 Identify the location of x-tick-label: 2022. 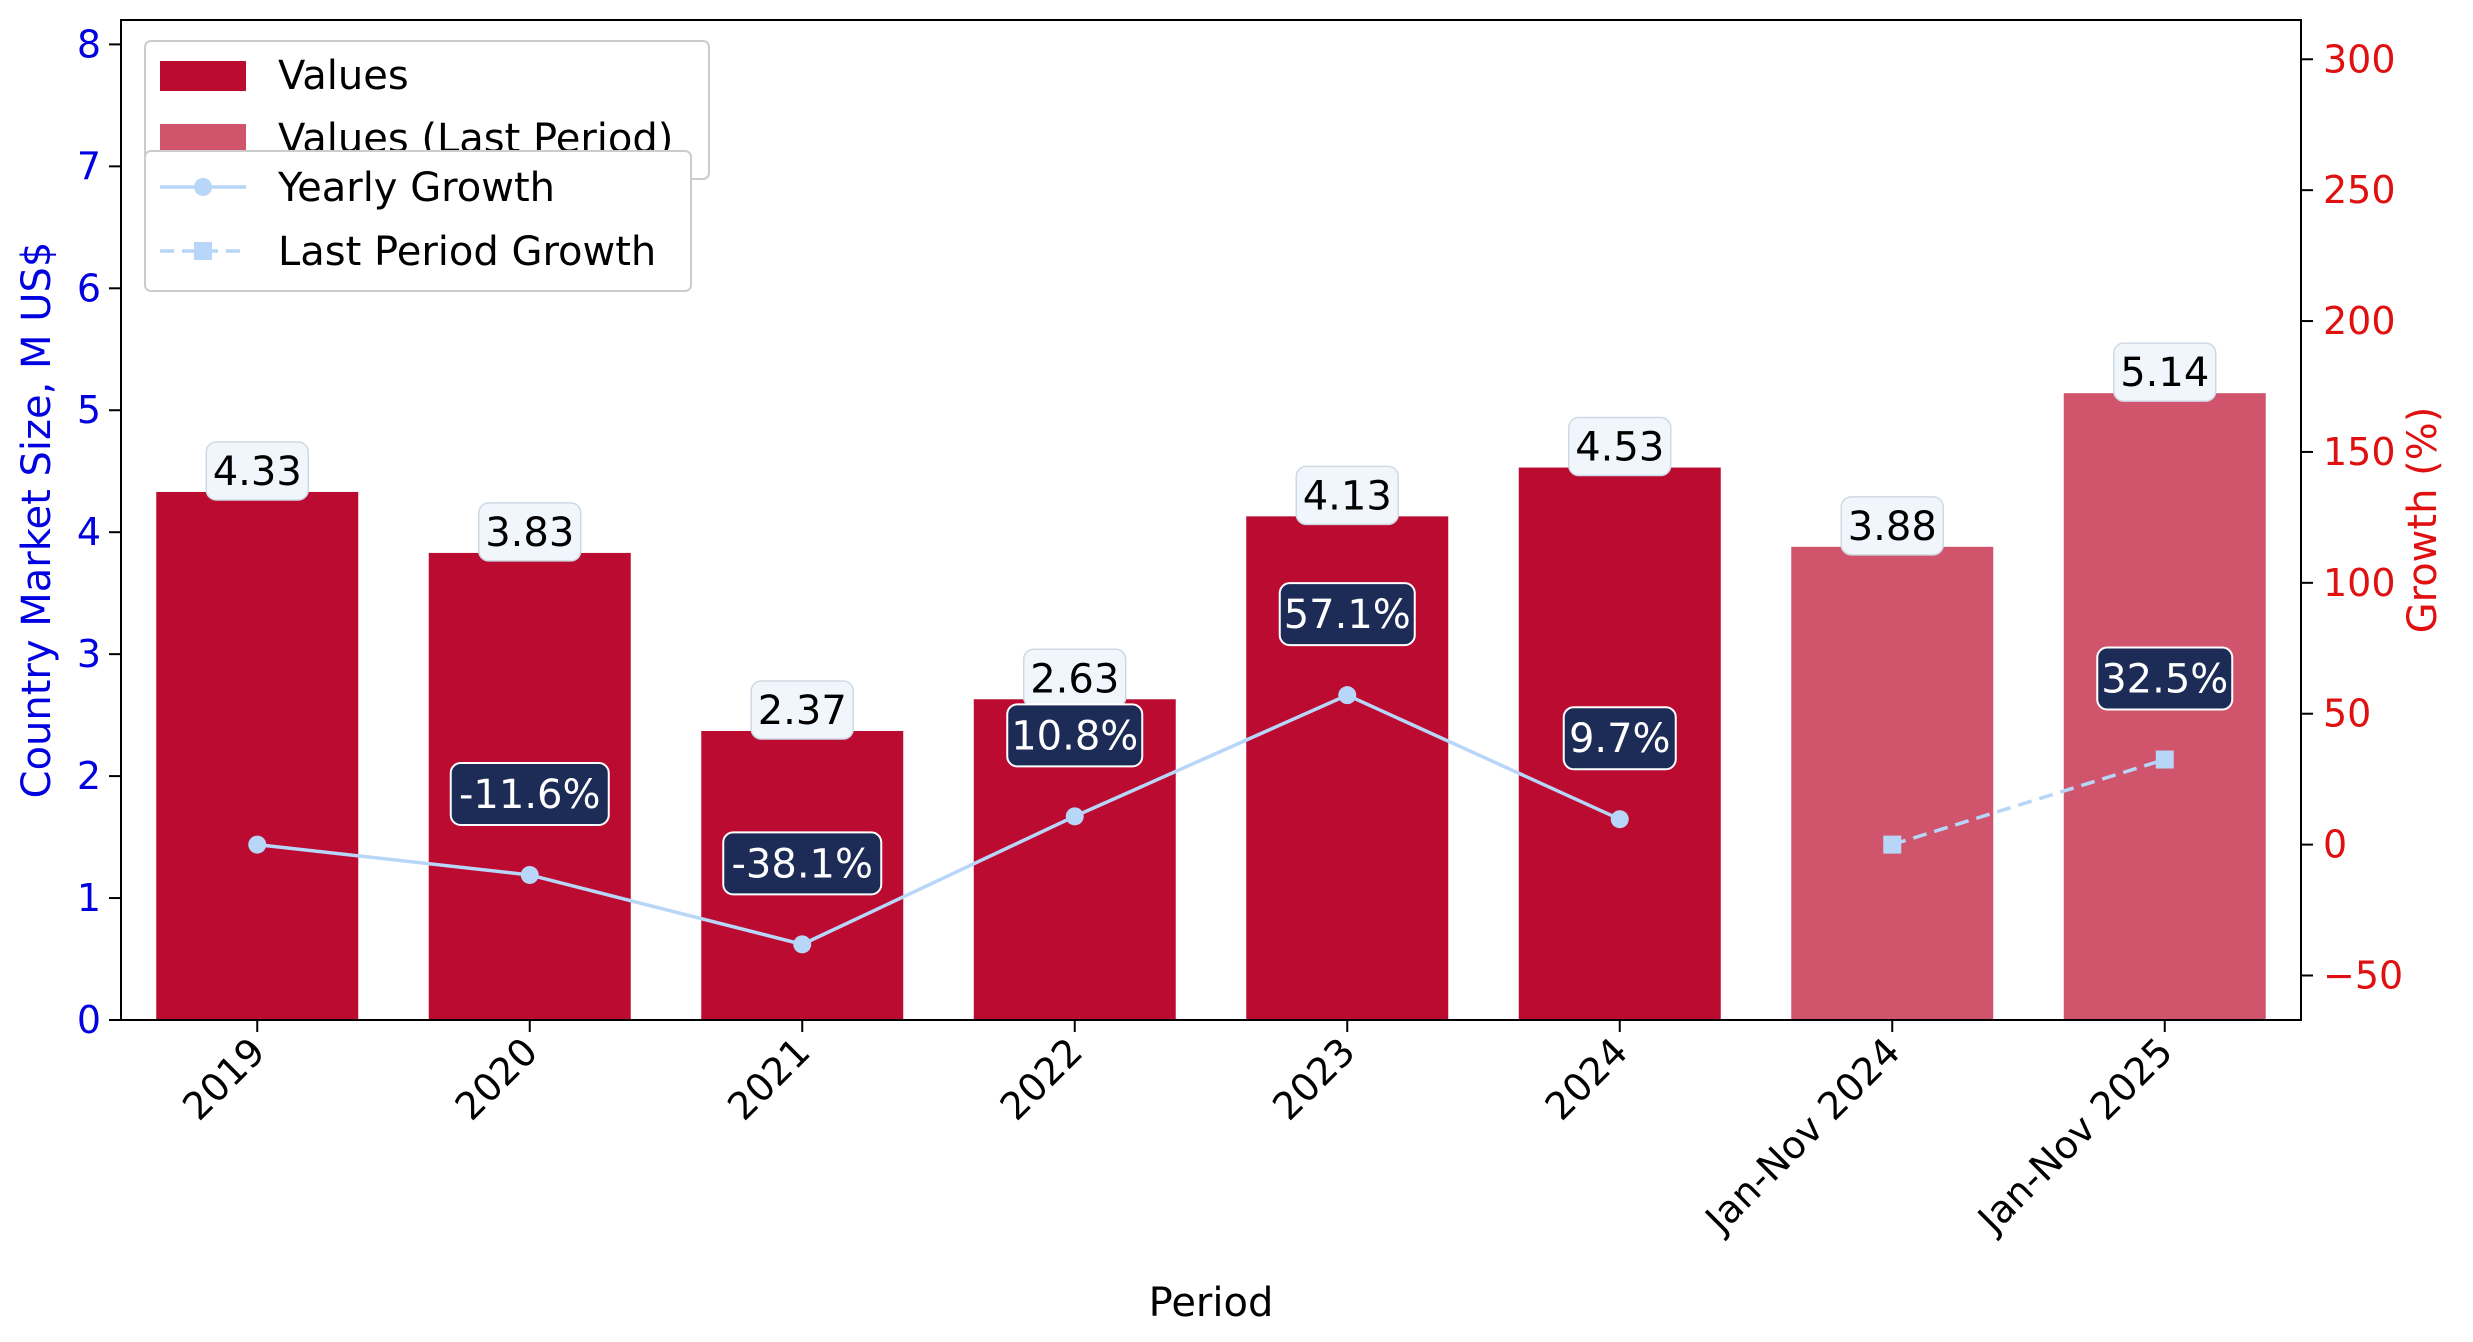
(1042, 1079).